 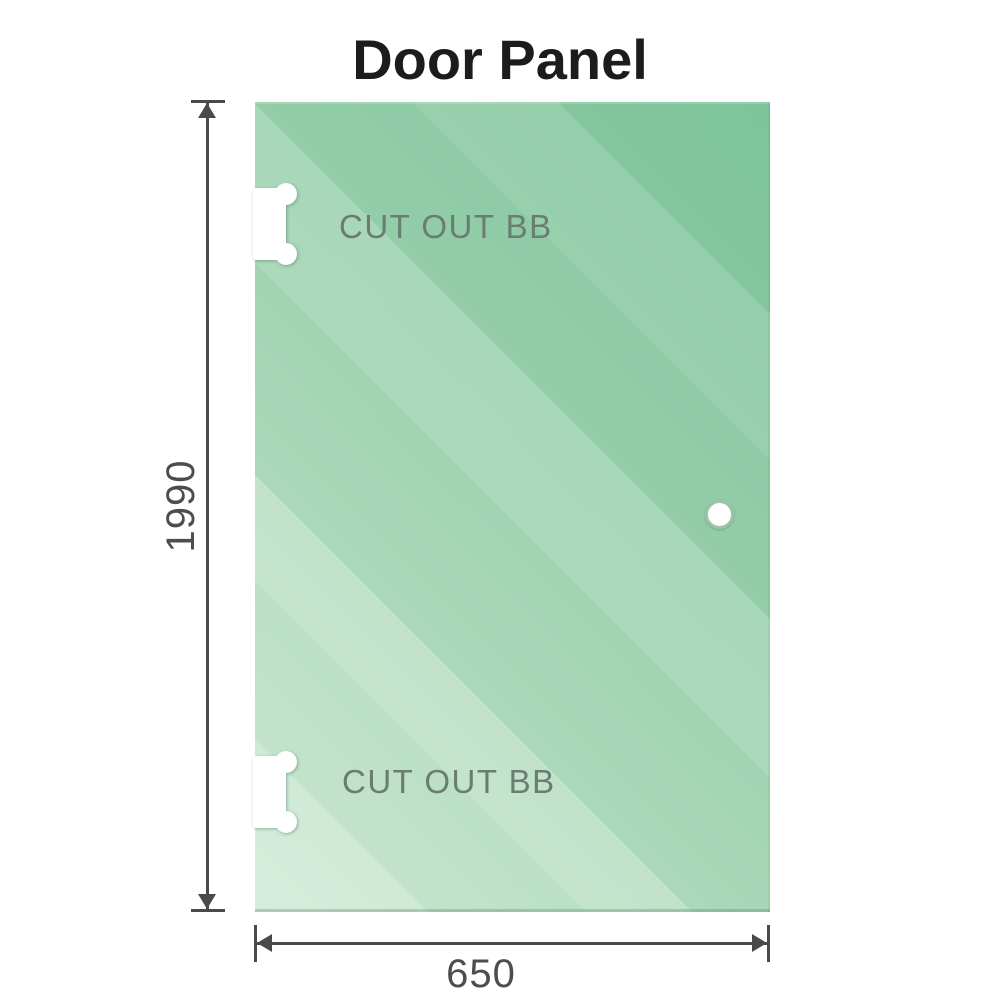 What do you see at coordinates (449, 781) in the screenshot?
I see `cutout-label-bottom: CUT OUT BB` at bounding box center [449, 781].